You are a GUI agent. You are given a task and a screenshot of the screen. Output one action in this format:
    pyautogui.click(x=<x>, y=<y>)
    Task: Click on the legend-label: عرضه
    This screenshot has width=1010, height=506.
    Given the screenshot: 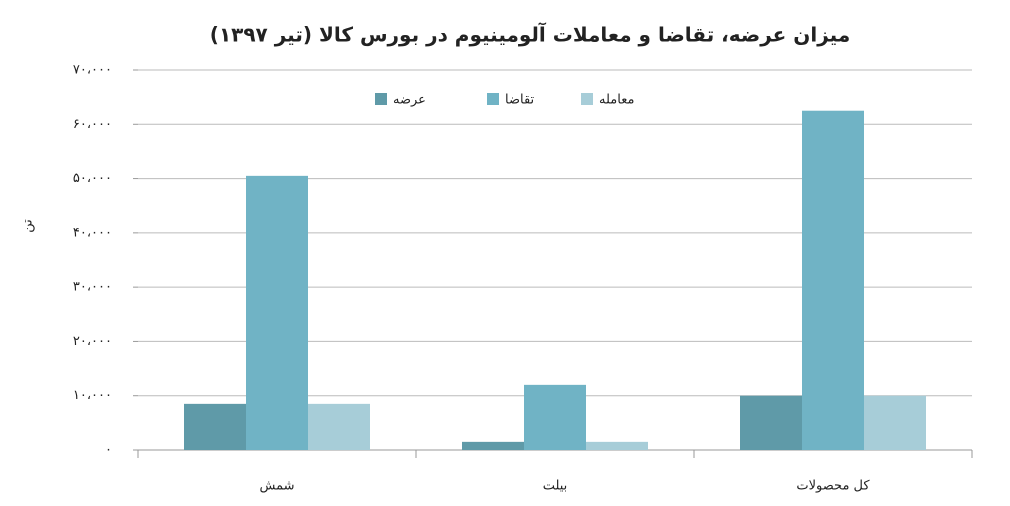 What is the action you would take?
    pyautogui.click(x=409, y=100)
    